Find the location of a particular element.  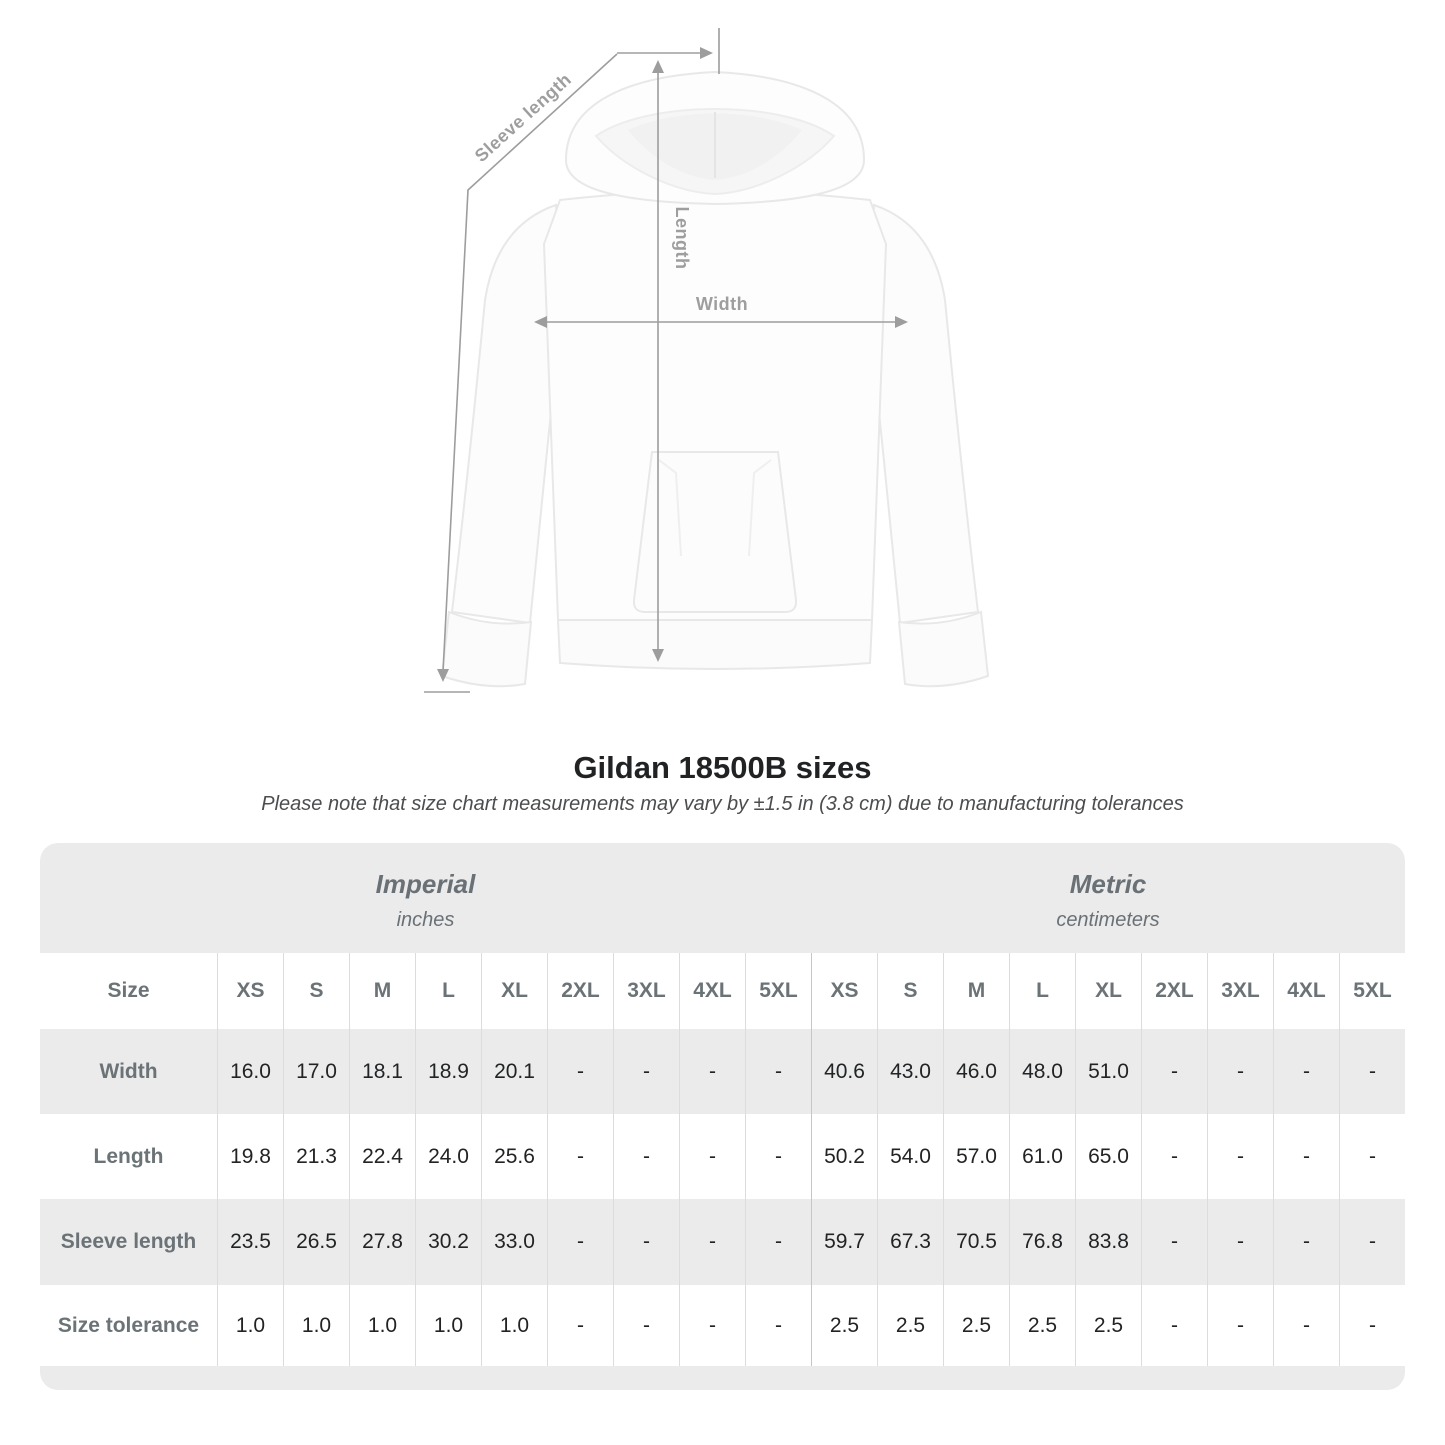

hoodie-pocket-stitch-left is located at coordinates (670, 508).